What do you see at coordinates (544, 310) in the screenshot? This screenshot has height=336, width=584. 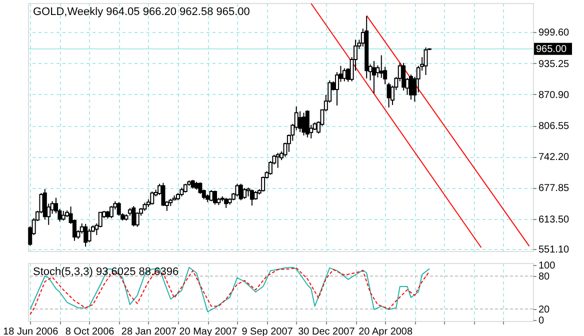 I see `y-tick-label: 20` at bounding box center [544, 310].